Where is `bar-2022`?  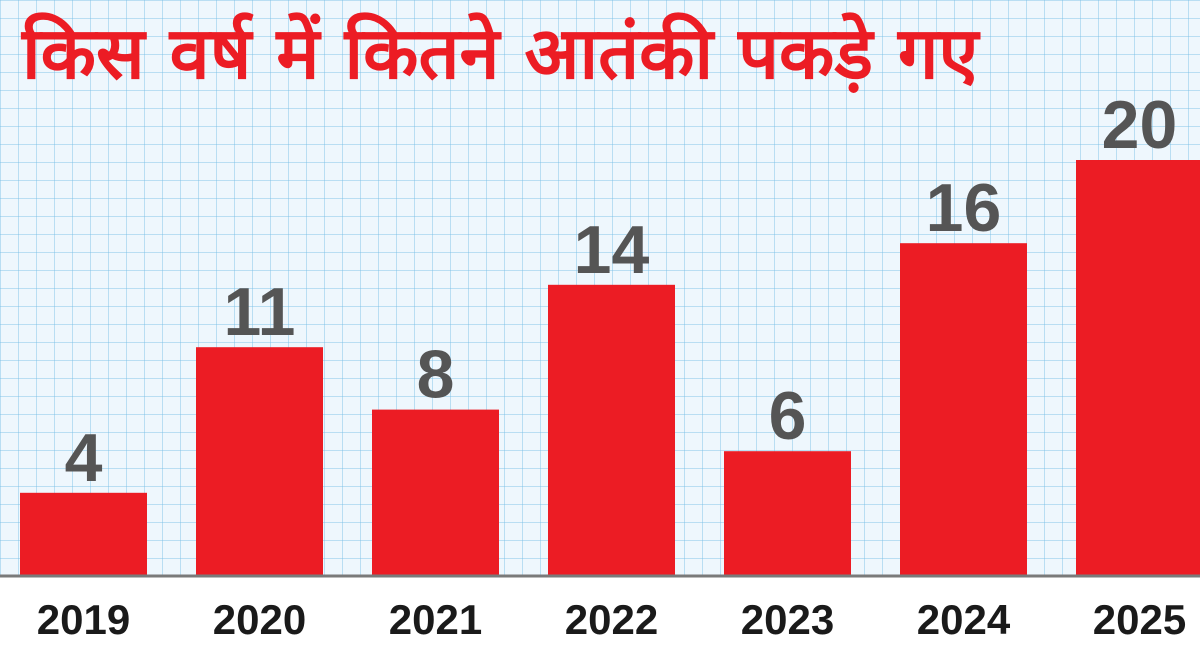
bar-2022 is located at coordinates (611, 430).